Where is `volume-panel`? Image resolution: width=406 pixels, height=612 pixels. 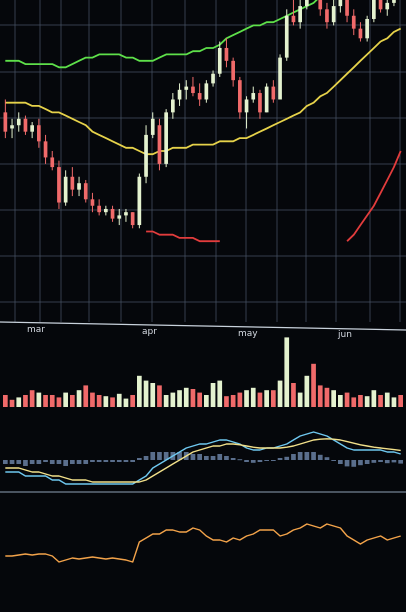
volume-panel is located at coordinates (203, 372).